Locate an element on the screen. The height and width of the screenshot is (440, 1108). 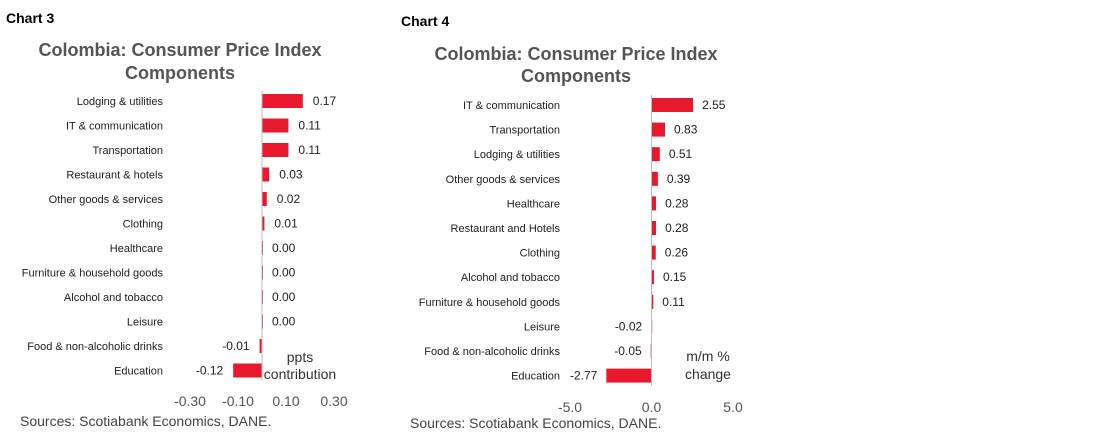
unit-label-line-1: m/m % is located at coordinates (708, 356).